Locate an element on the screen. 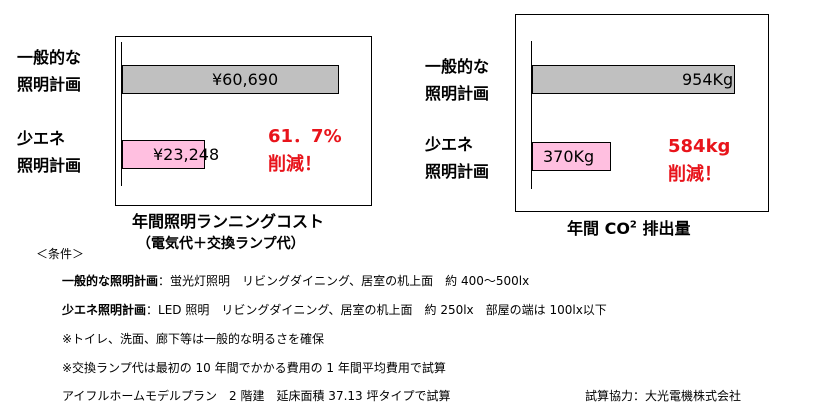 The width and height of the screenshot is (826, 412). cost-category-2-line2: 照明計画 is located at coordinates (49, 165).